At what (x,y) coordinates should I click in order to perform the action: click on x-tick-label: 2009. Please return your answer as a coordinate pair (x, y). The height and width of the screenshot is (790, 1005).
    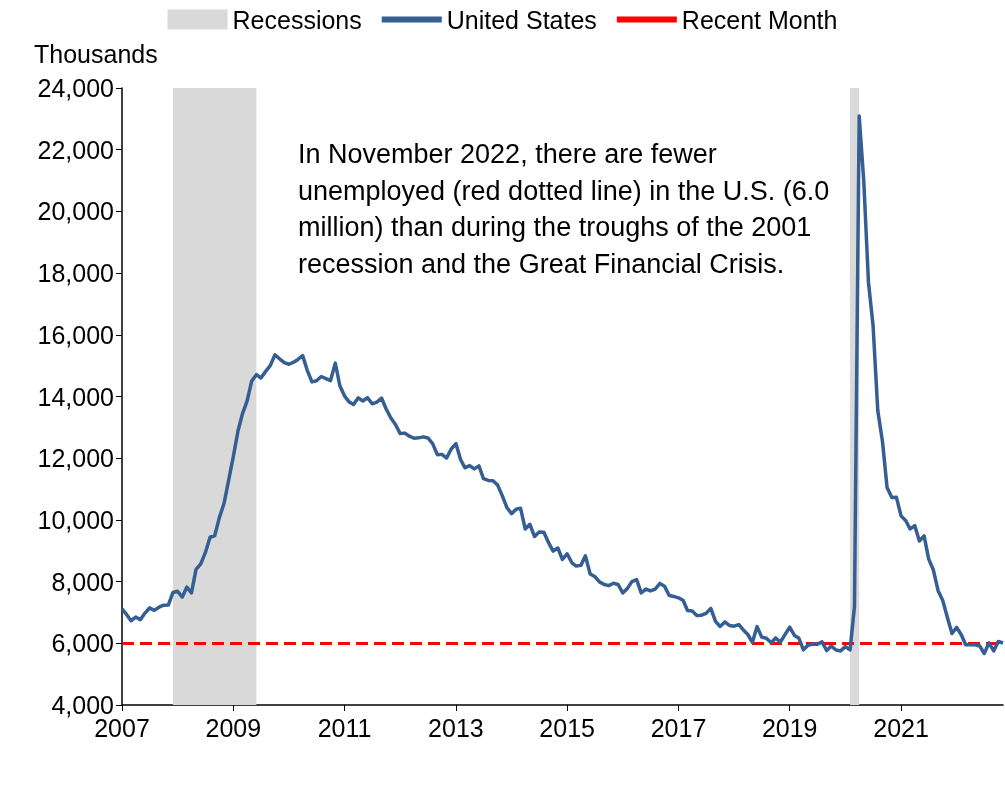
    Looking at the image, I should click on (233, 727).